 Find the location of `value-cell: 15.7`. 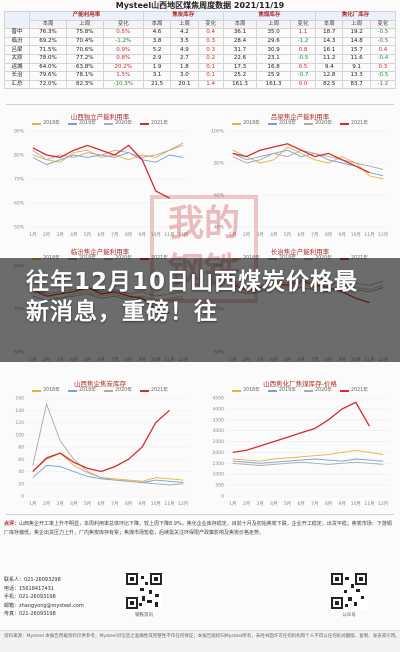

value-cell: 15.7 is located at coordinates (356, 50).